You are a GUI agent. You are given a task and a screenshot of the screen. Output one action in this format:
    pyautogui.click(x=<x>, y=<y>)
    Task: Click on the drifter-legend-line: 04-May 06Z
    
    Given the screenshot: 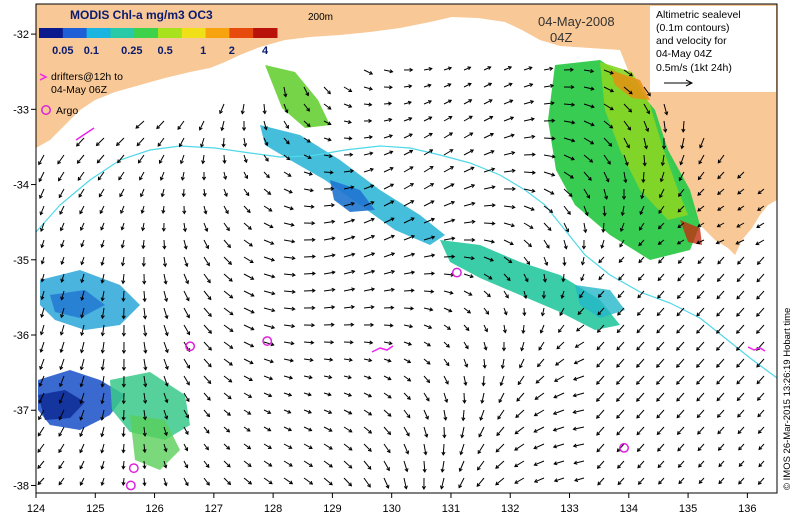 What is the action you would take?
    pyautogui.click(x=79, y=90)
    